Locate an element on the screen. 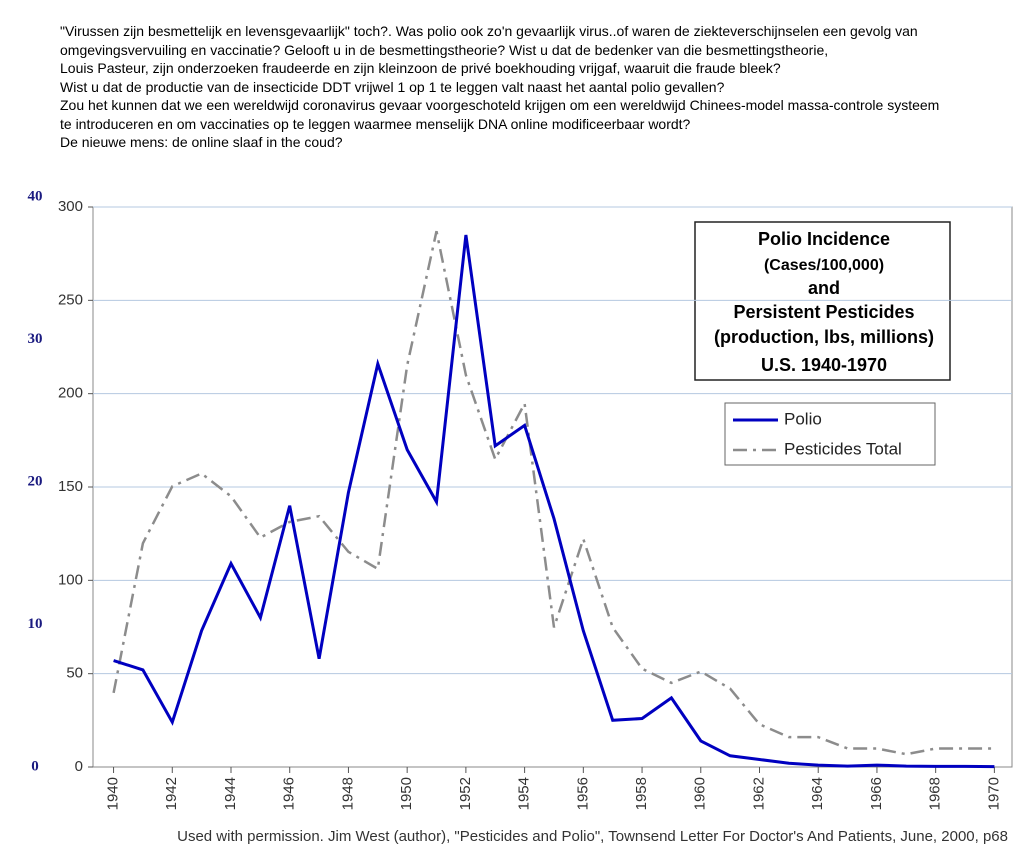 Image resolution: width=1024 pixels, height=850 pixels. chart-title: and is located at coordinates (824, 288).